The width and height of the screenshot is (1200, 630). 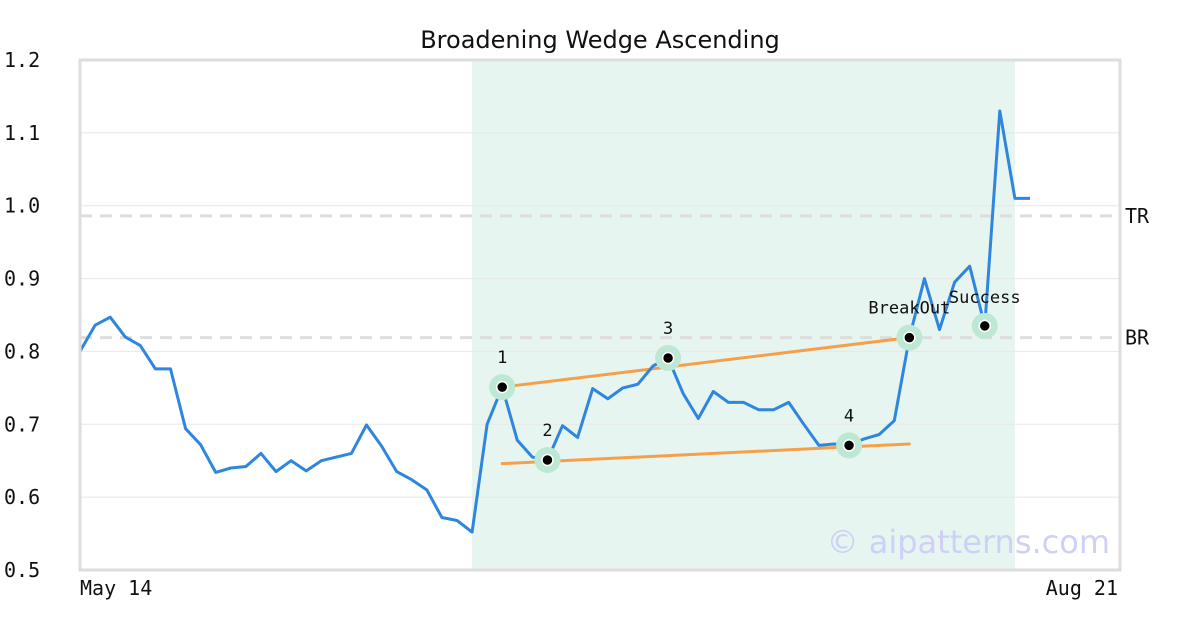 I want to click on y-tick-label: 0.9, so click(x=22, y=279).